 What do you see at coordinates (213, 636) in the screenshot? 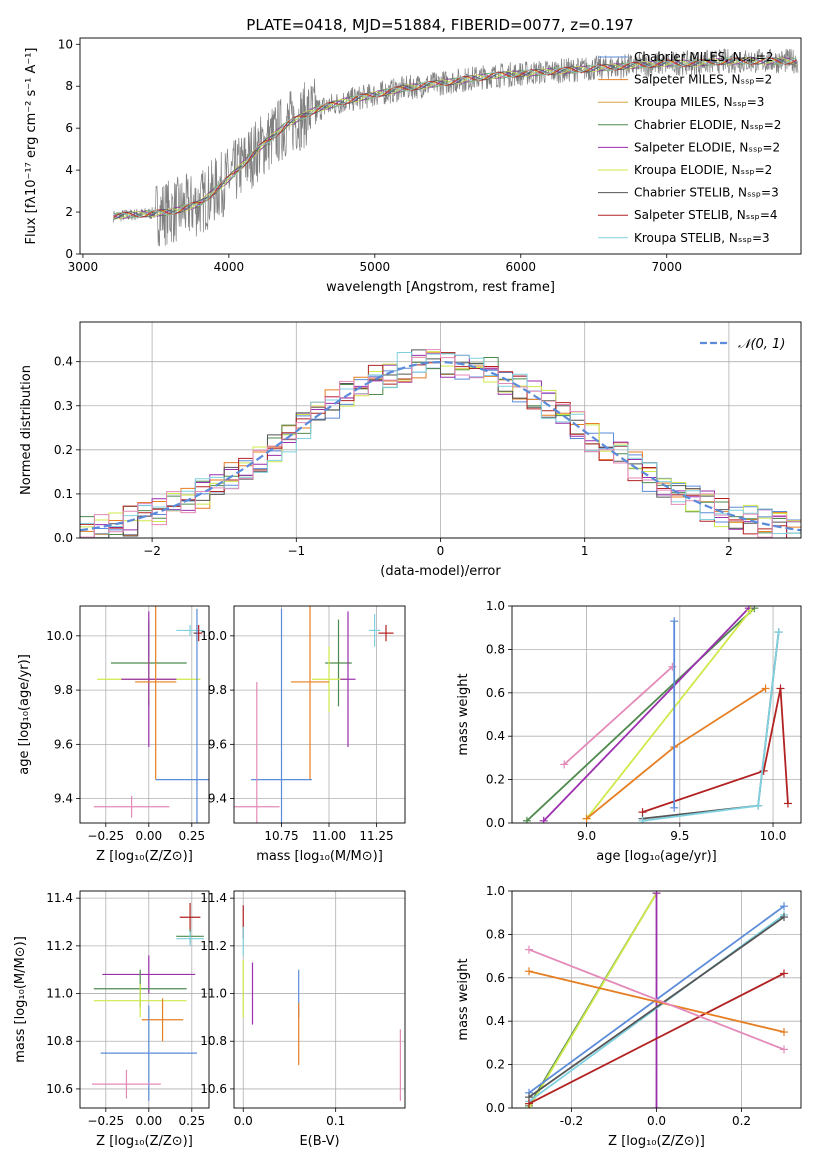
I see `y-tick-label: 10.0` at bounding box center [213, 636].